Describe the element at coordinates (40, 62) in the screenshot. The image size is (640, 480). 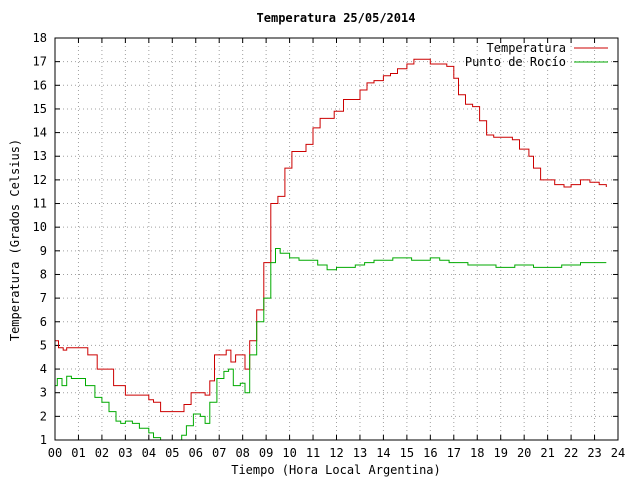
I see `y-tick-label: 17` at that location.